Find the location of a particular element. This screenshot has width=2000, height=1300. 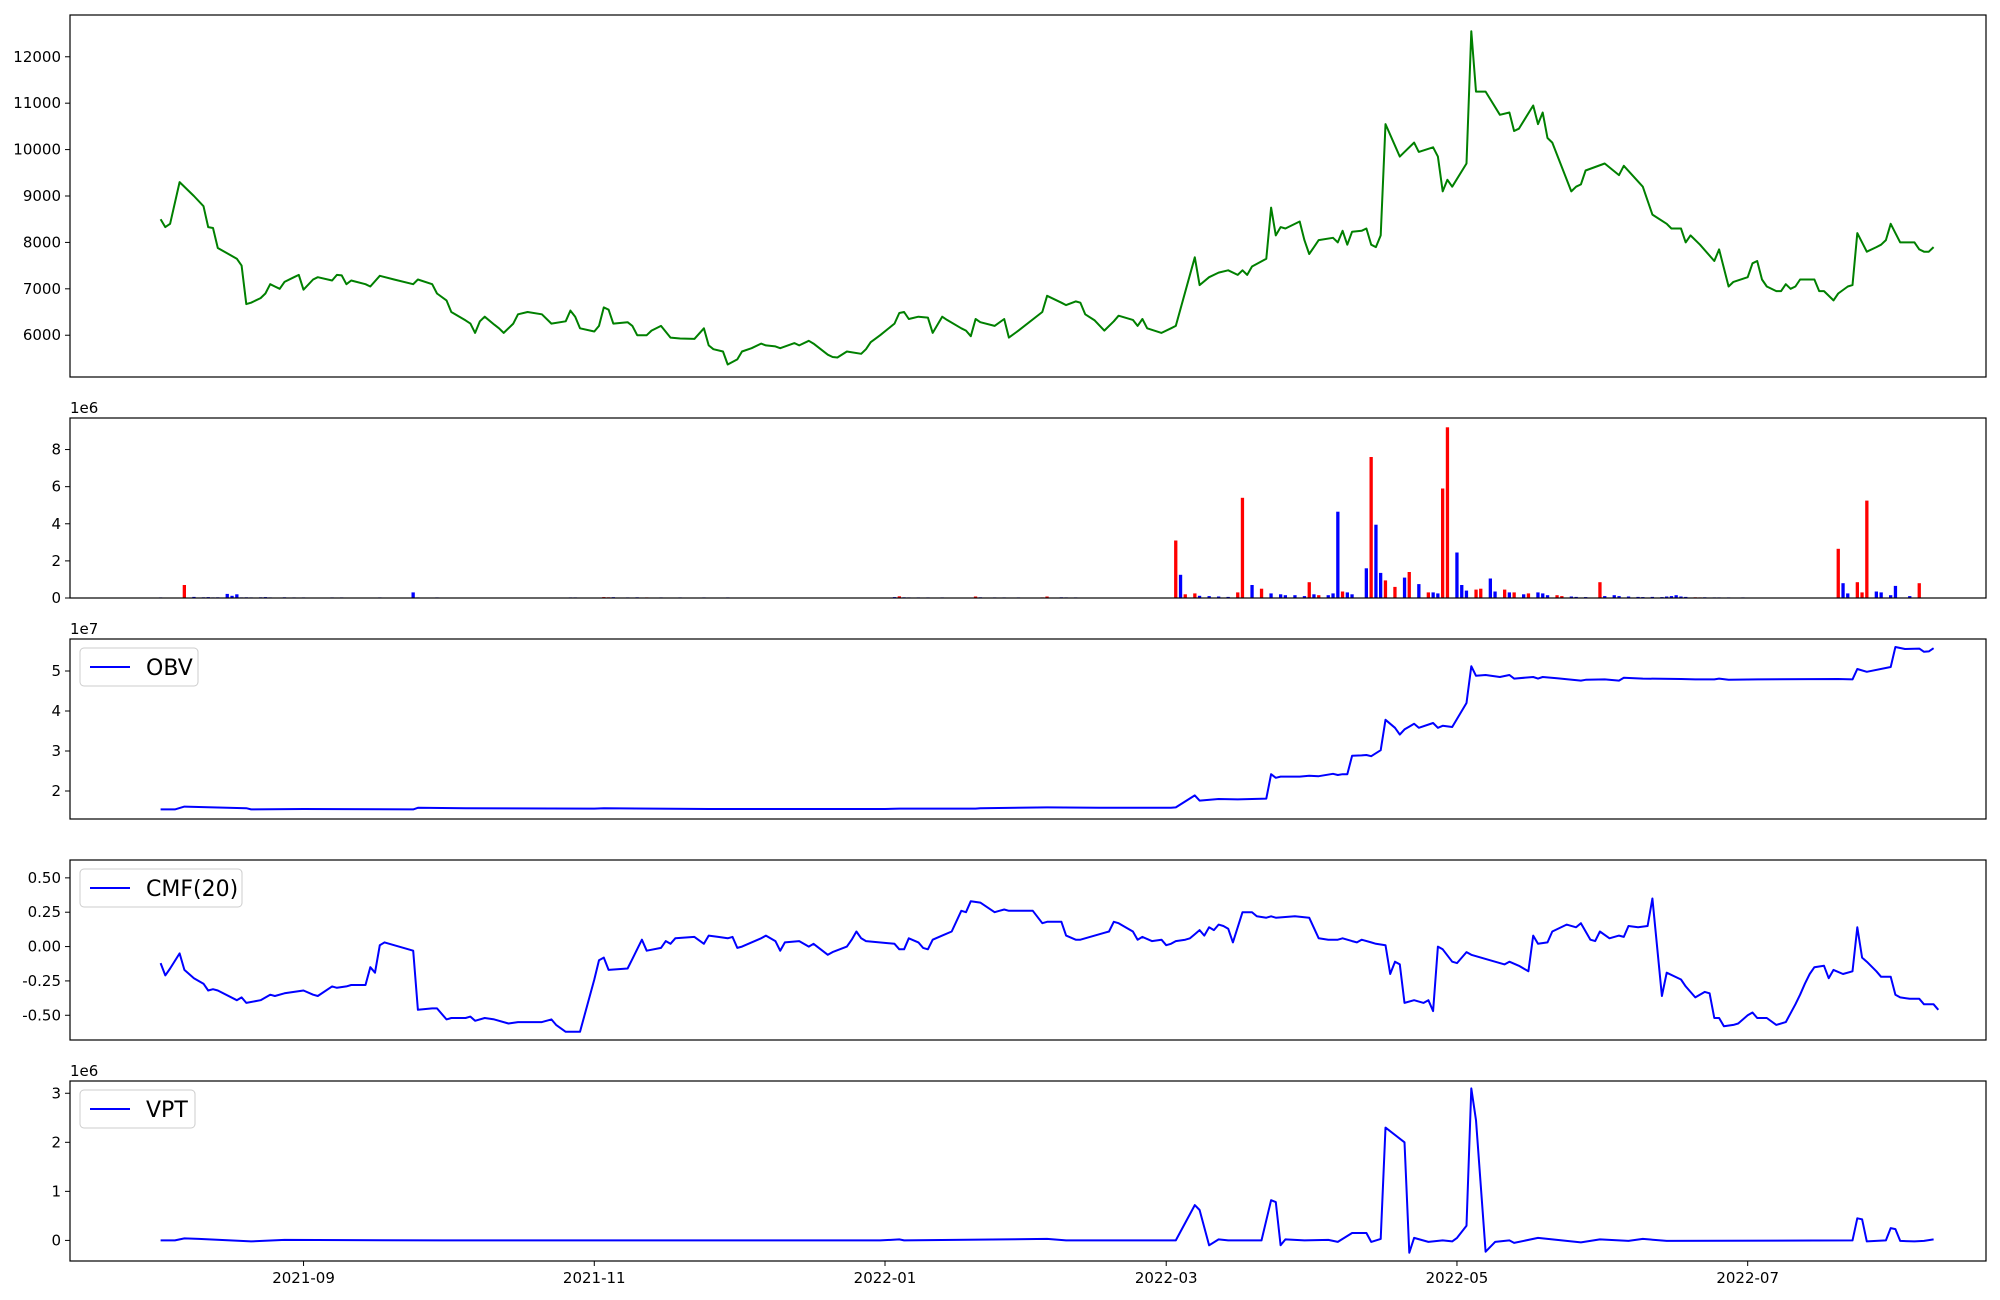

vpt-axes-frame is located at coordinates (1028, 1171).